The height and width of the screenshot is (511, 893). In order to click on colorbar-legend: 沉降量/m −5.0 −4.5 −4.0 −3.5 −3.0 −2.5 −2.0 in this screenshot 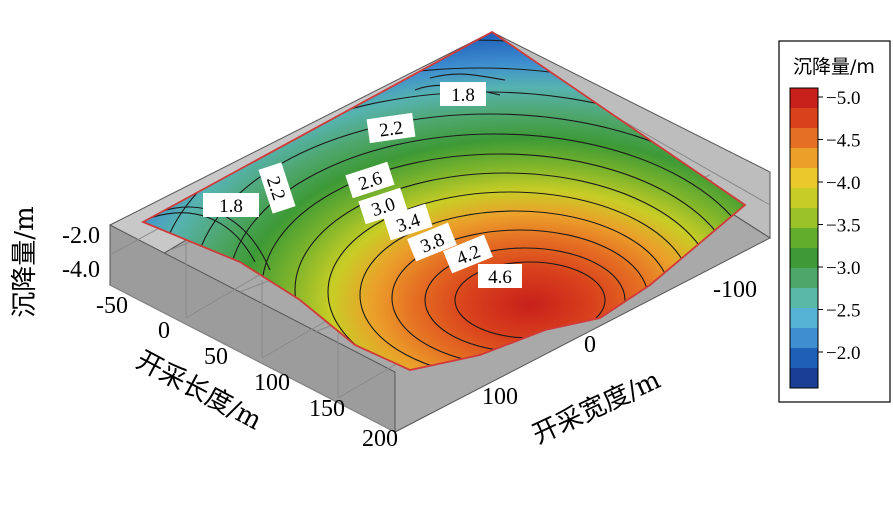, I will do `click(834, 221)`.